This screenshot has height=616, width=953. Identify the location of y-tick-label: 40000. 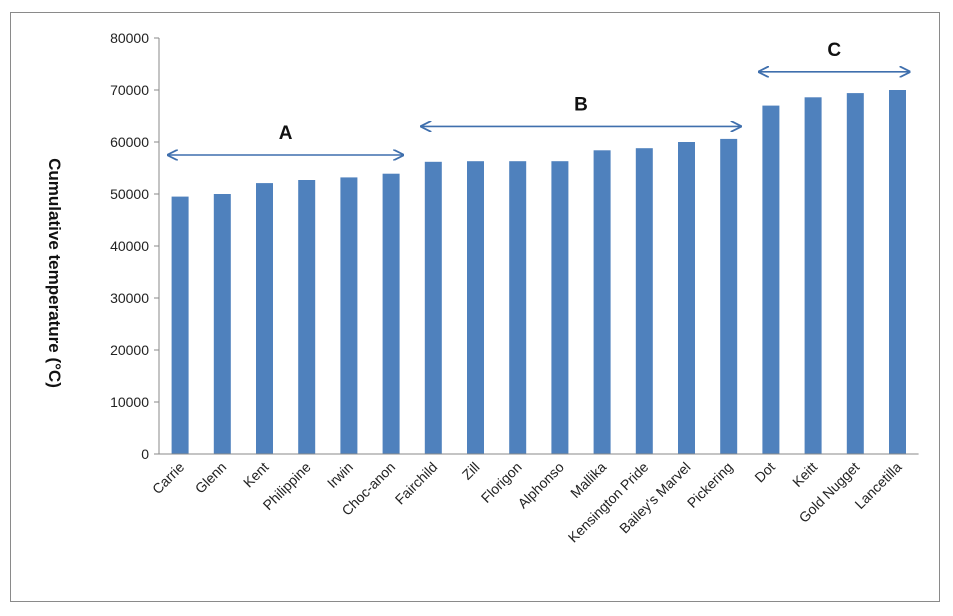
(129, 246).